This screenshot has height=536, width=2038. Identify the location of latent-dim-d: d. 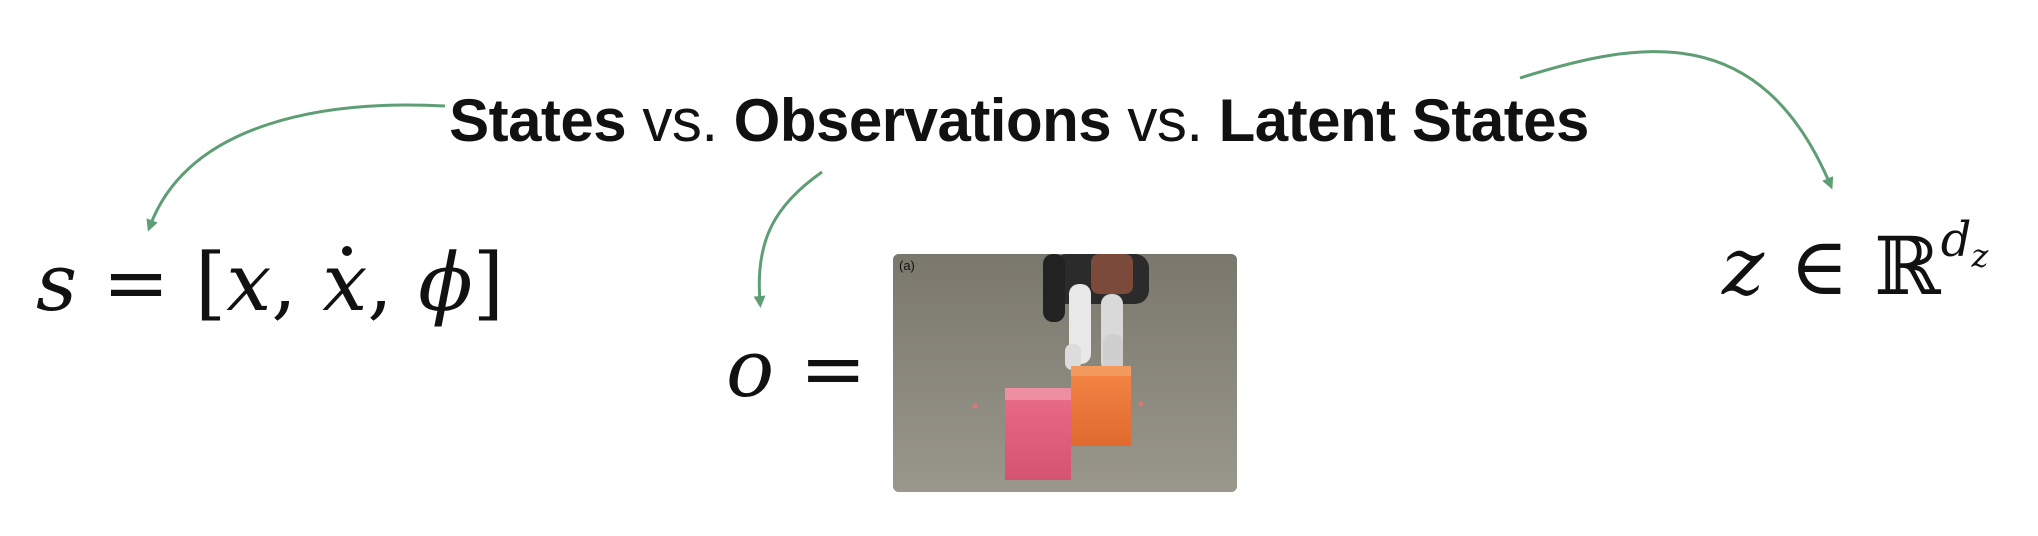
(1956, 240).